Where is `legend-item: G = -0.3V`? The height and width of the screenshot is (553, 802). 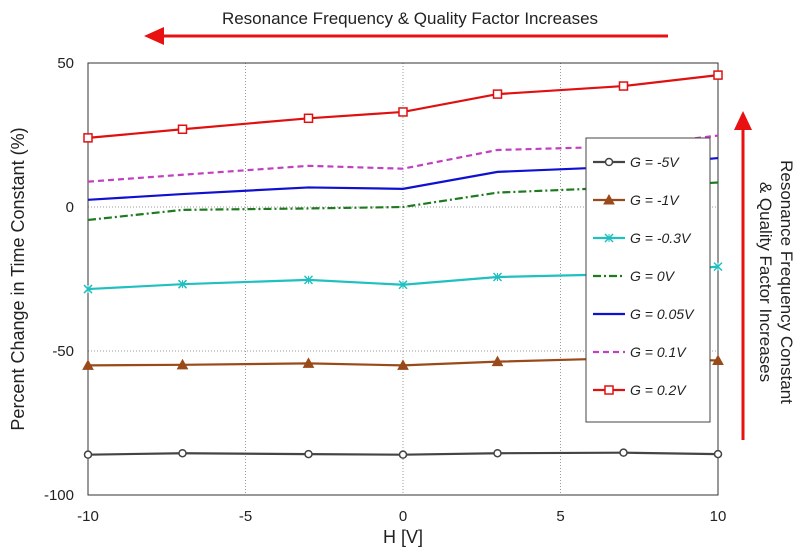
legend-item: G = -0.3V is located at coordinates (642, 238).